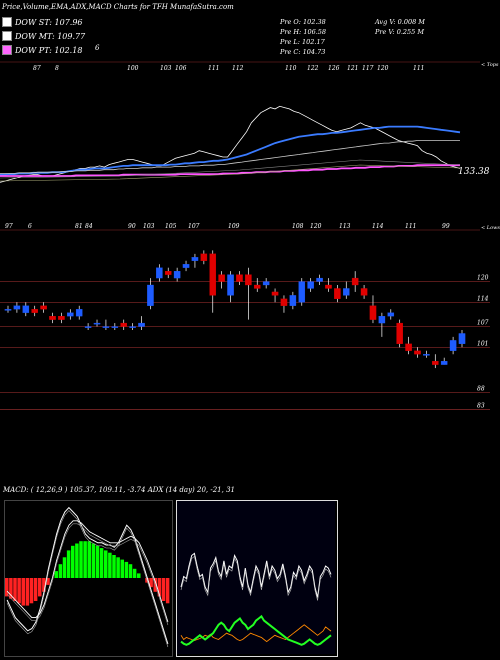 This screenshot has height=660, width=500. Describe the element at coordinates (9, 226) in the screenshot. I see `ema-bottom-label: 97` at that location.